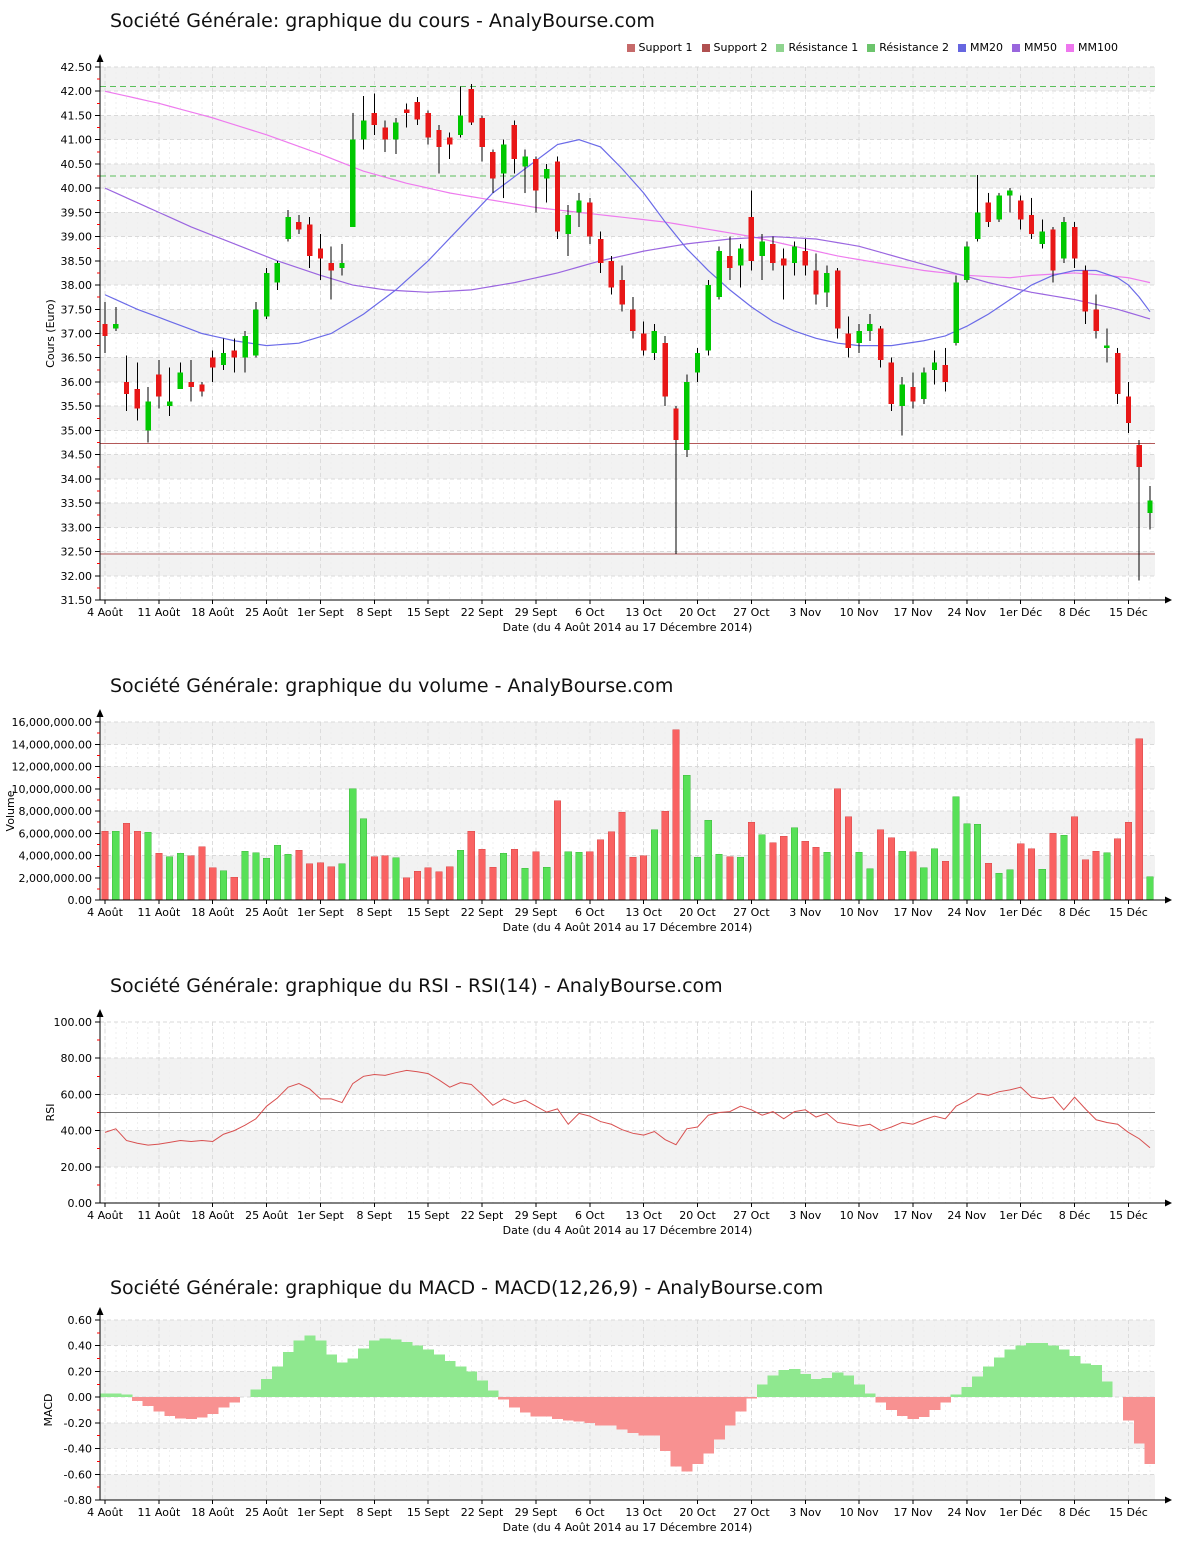  Describe the element at coordinates (908, 47) in the screenshot. I see `legend-item: Résistance 2` at that location.